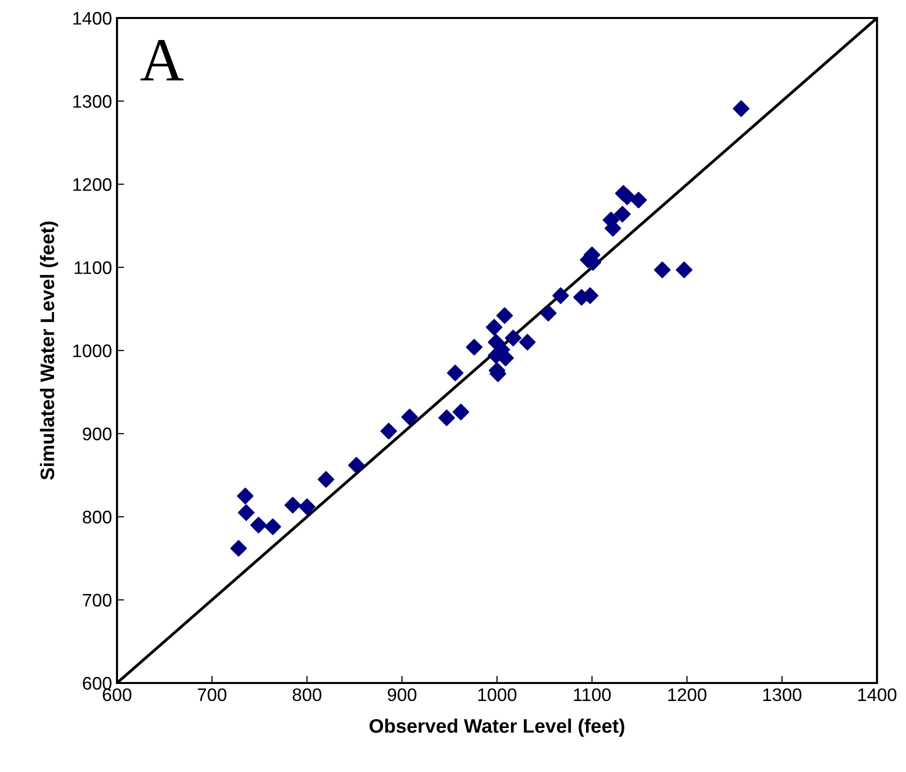  What do you see at coordinates (877, 695) in the screenshot?
I see `x-tick-label: 1400` at bounding box center [877, 695].